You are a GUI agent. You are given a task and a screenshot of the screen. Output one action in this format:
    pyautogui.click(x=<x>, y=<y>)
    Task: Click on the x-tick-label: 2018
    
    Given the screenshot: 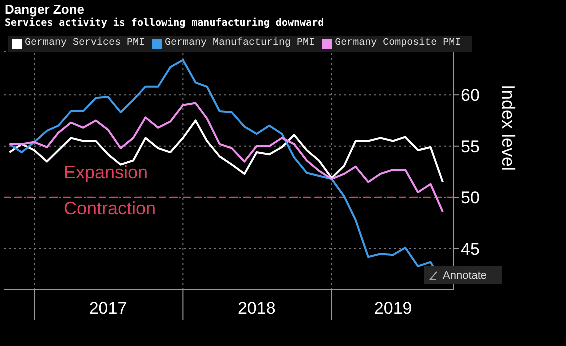 What is the action you would take?
    pyautogui.click(x=257, y=308)
    